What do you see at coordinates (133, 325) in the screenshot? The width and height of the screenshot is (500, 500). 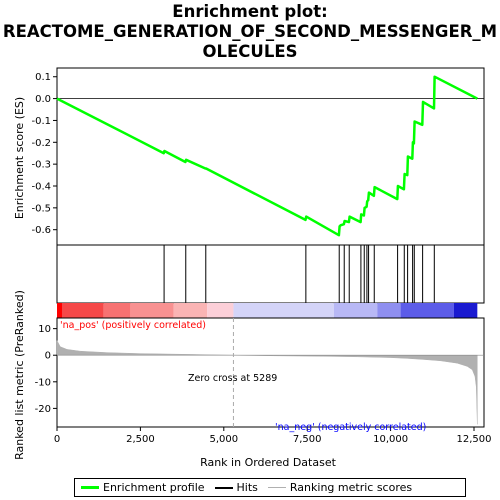 I see `pos-correlated-label: 'na_pos' (positively correlated)` at bounding box center [133, 325].